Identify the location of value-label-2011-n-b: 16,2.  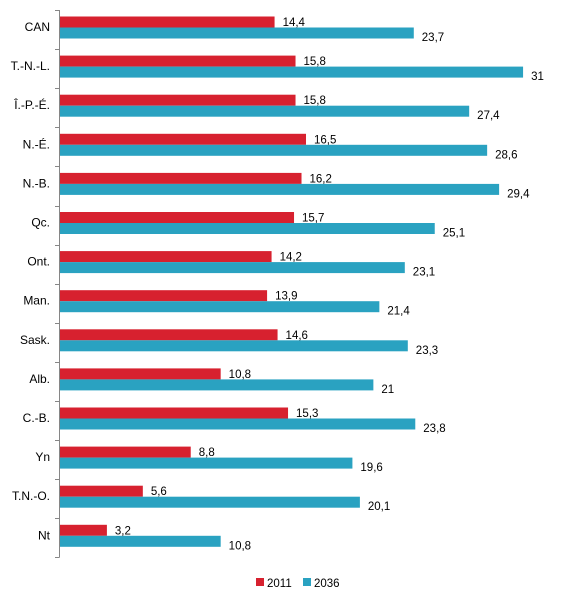
(321, 179).